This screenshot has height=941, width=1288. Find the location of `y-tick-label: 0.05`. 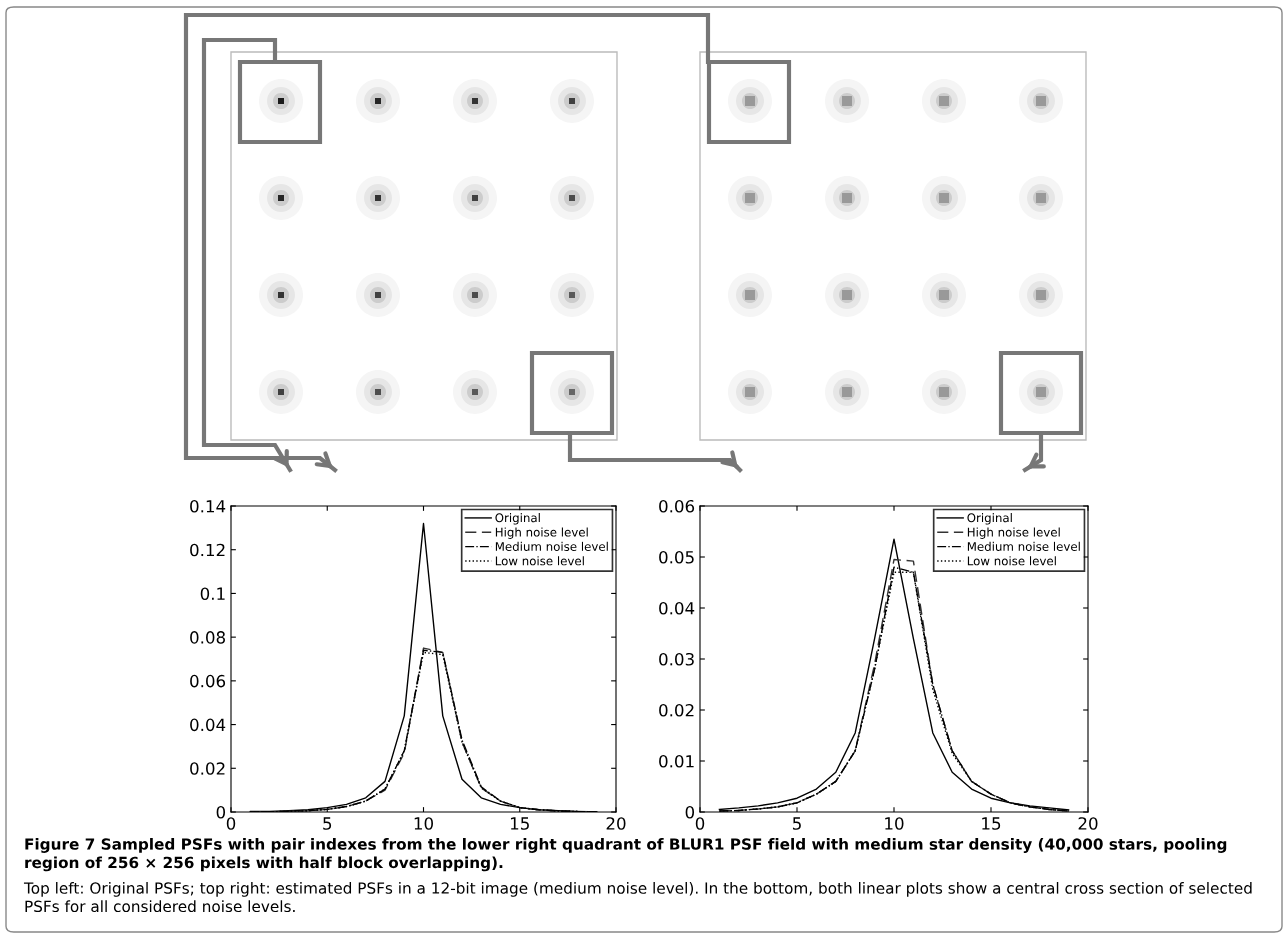

y-tick-label: 0.05 is located at coordinates (676, 557).